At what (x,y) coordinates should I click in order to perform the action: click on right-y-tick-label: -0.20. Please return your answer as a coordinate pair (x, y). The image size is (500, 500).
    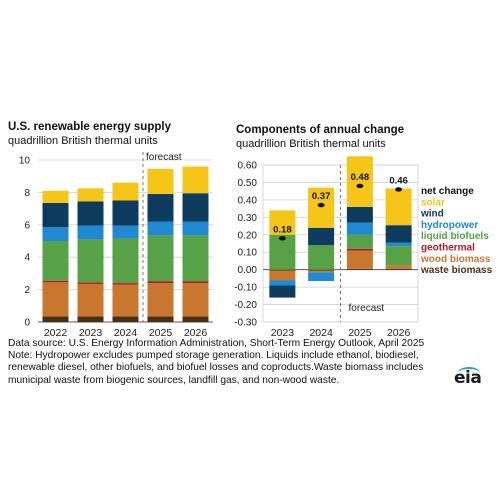
    Looking at the image, I should click on (245, 305).